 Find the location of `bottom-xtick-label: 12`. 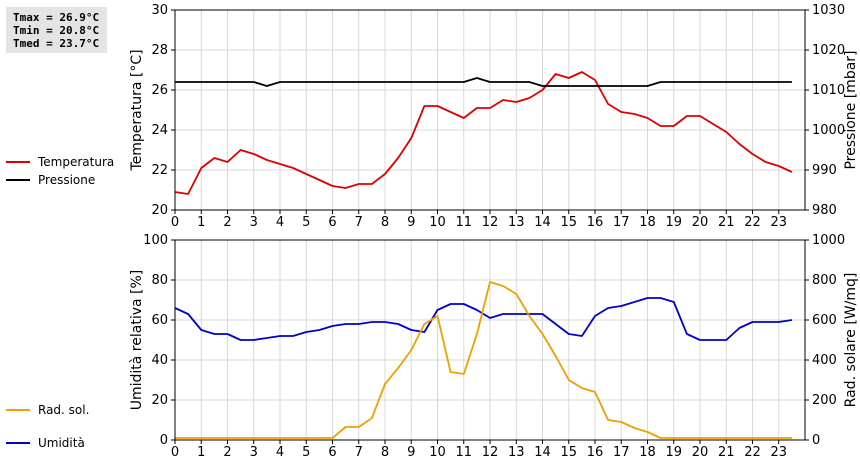

bottom-xtick-label: 12 is located at coordinates (490, 452).